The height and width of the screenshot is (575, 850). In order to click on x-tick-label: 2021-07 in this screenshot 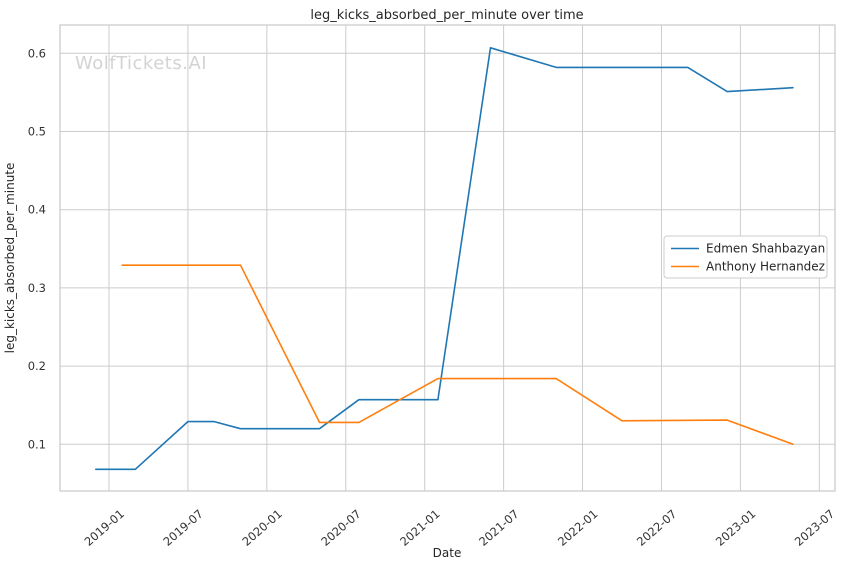, I will do `click(498, 528)`.